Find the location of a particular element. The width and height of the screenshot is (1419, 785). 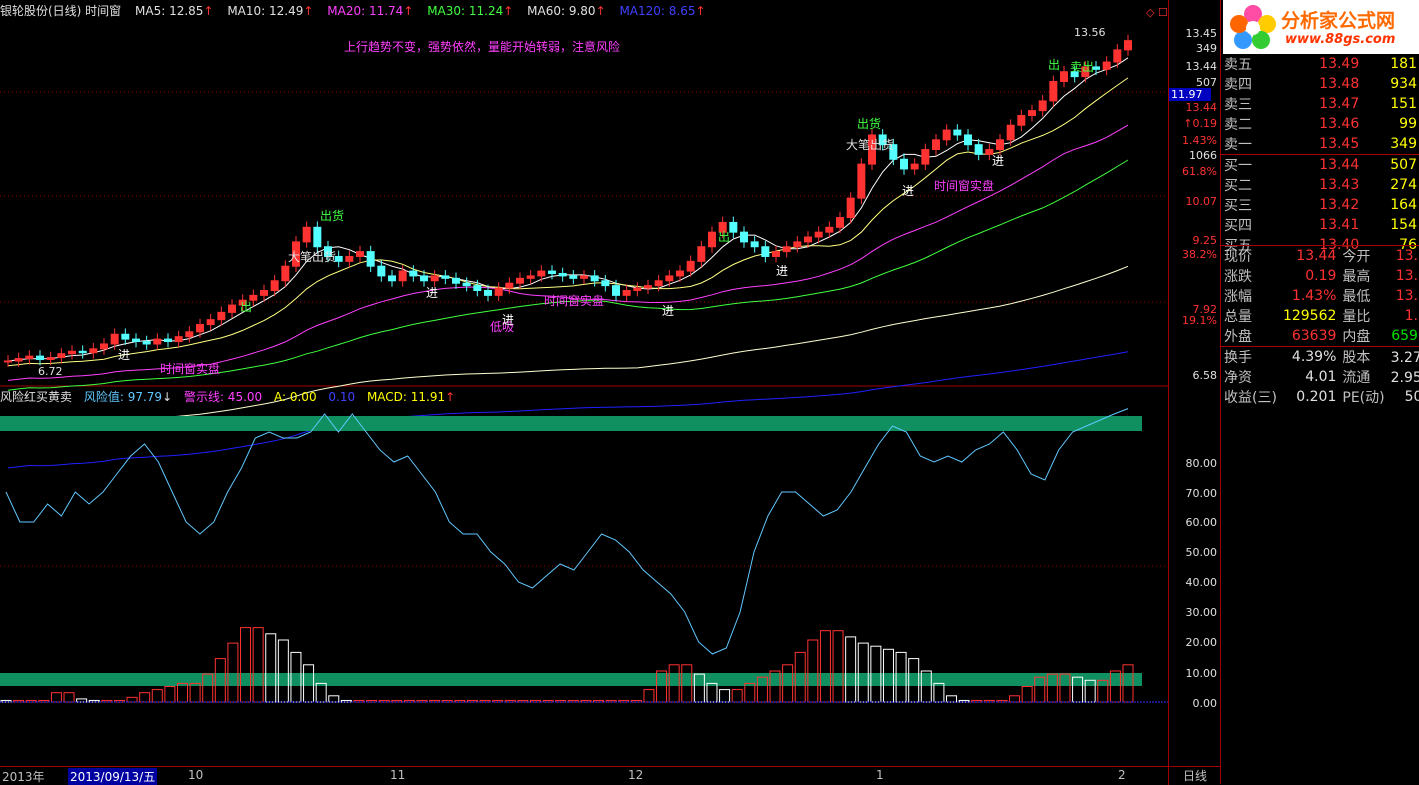

stat-label-2: 量比 is located at coordinates (1356, 317).